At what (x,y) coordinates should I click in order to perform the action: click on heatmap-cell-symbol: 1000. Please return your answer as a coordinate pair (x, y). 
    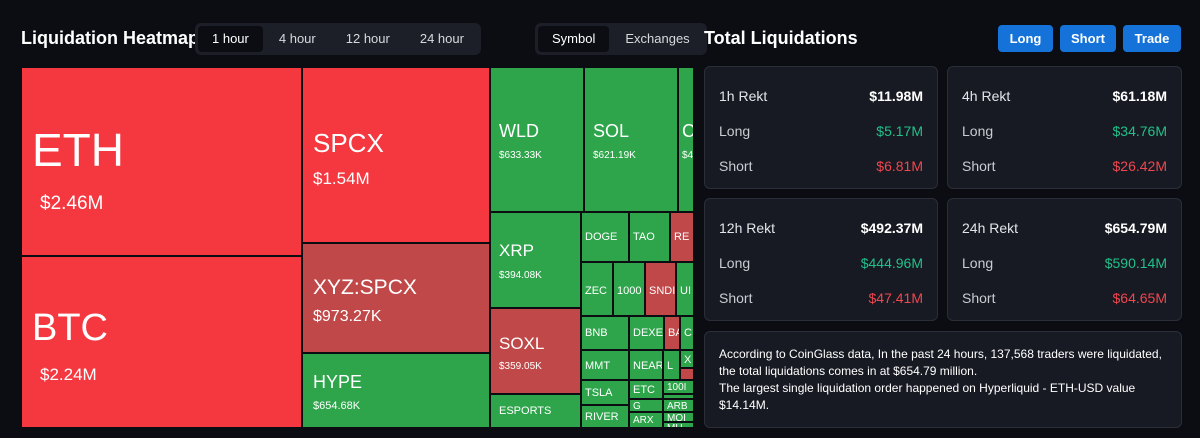
    Looking at the image, I should click on (629, 291).